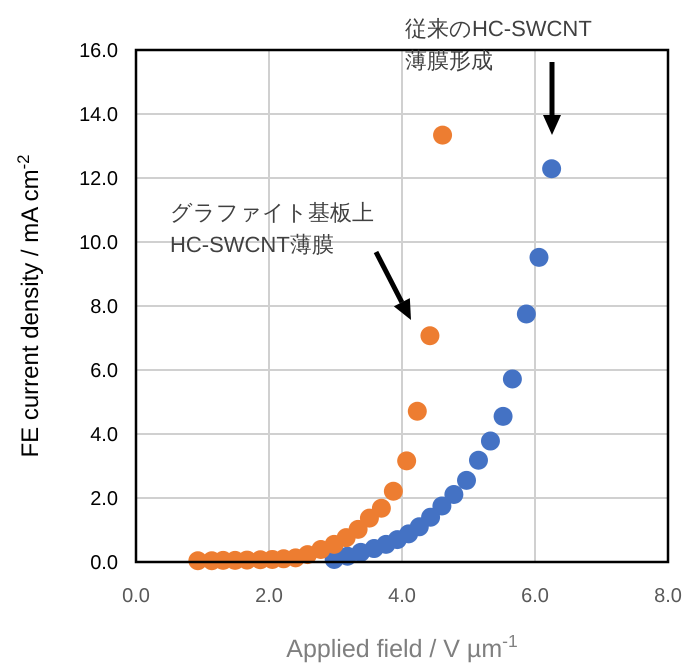  Describe the element at coordinates (98, 51) in the screenshot. I see `y-tick-label: 16.0` at that location.